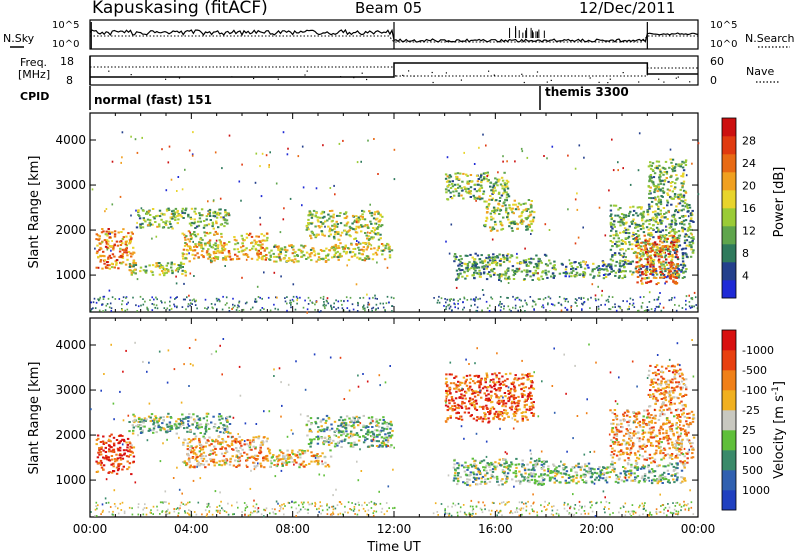  I want to click on nsearch-label: N.Search, so click(770, 38).